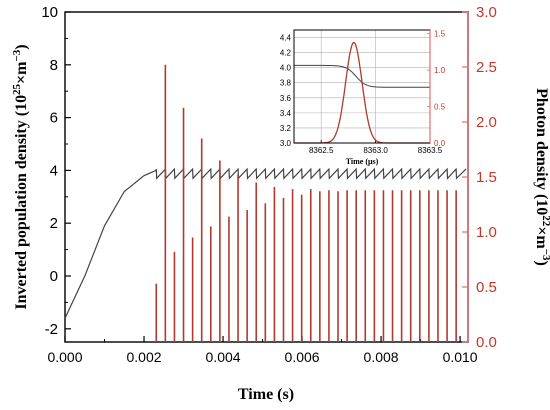 Image resolution: width=550 pixels, height=410 pixels. Describe the element at coordinates (321, 150) in the screenshot. I see `inset-x-tick-label: 8362.5` at that location.